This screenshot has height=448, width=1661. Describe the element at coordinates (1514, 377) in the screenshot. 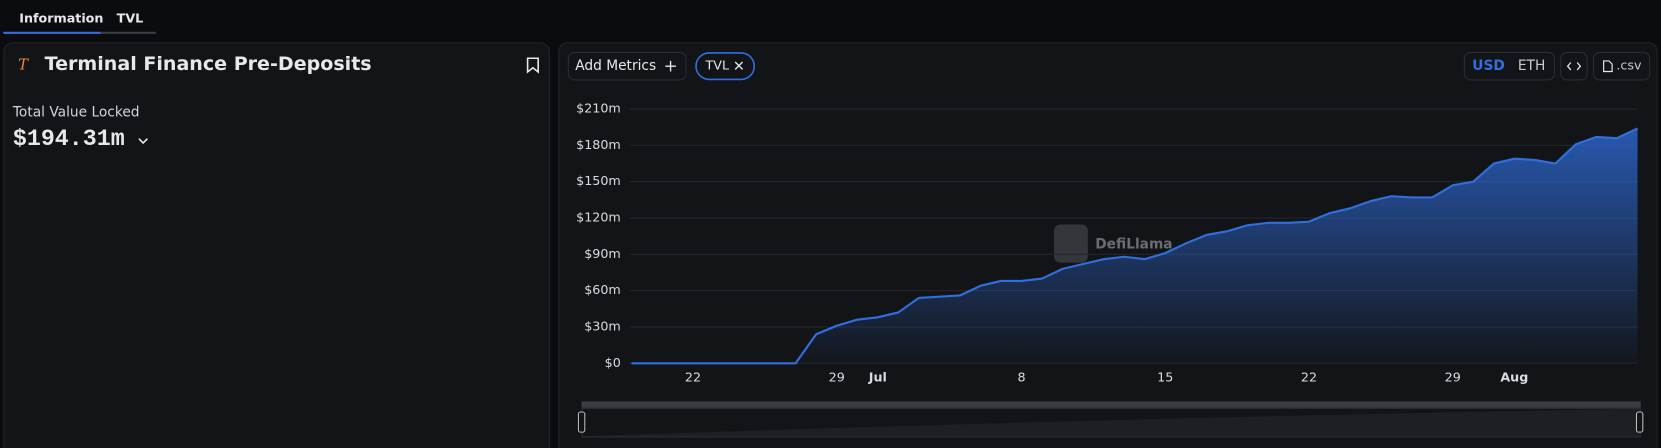

I see `x-tick-label: Aug` at that location.